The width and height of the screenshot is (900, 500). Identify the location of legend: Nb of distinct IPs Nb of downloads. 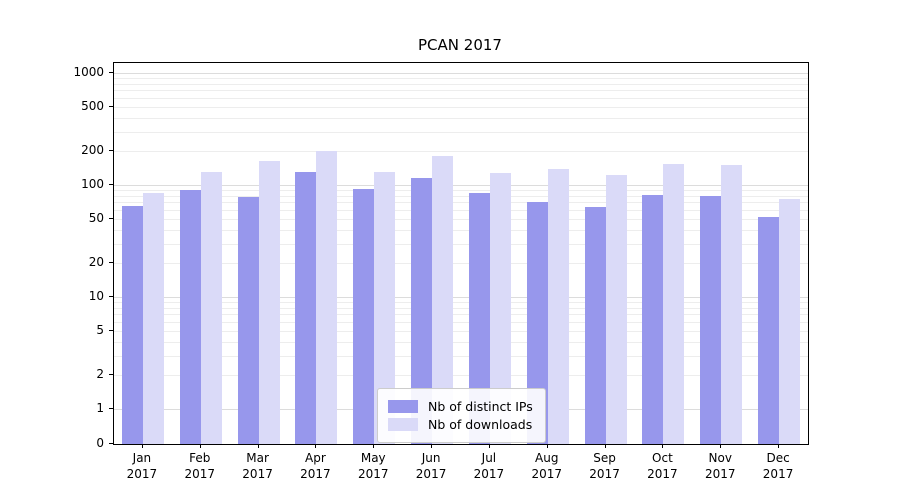
(461, 415).